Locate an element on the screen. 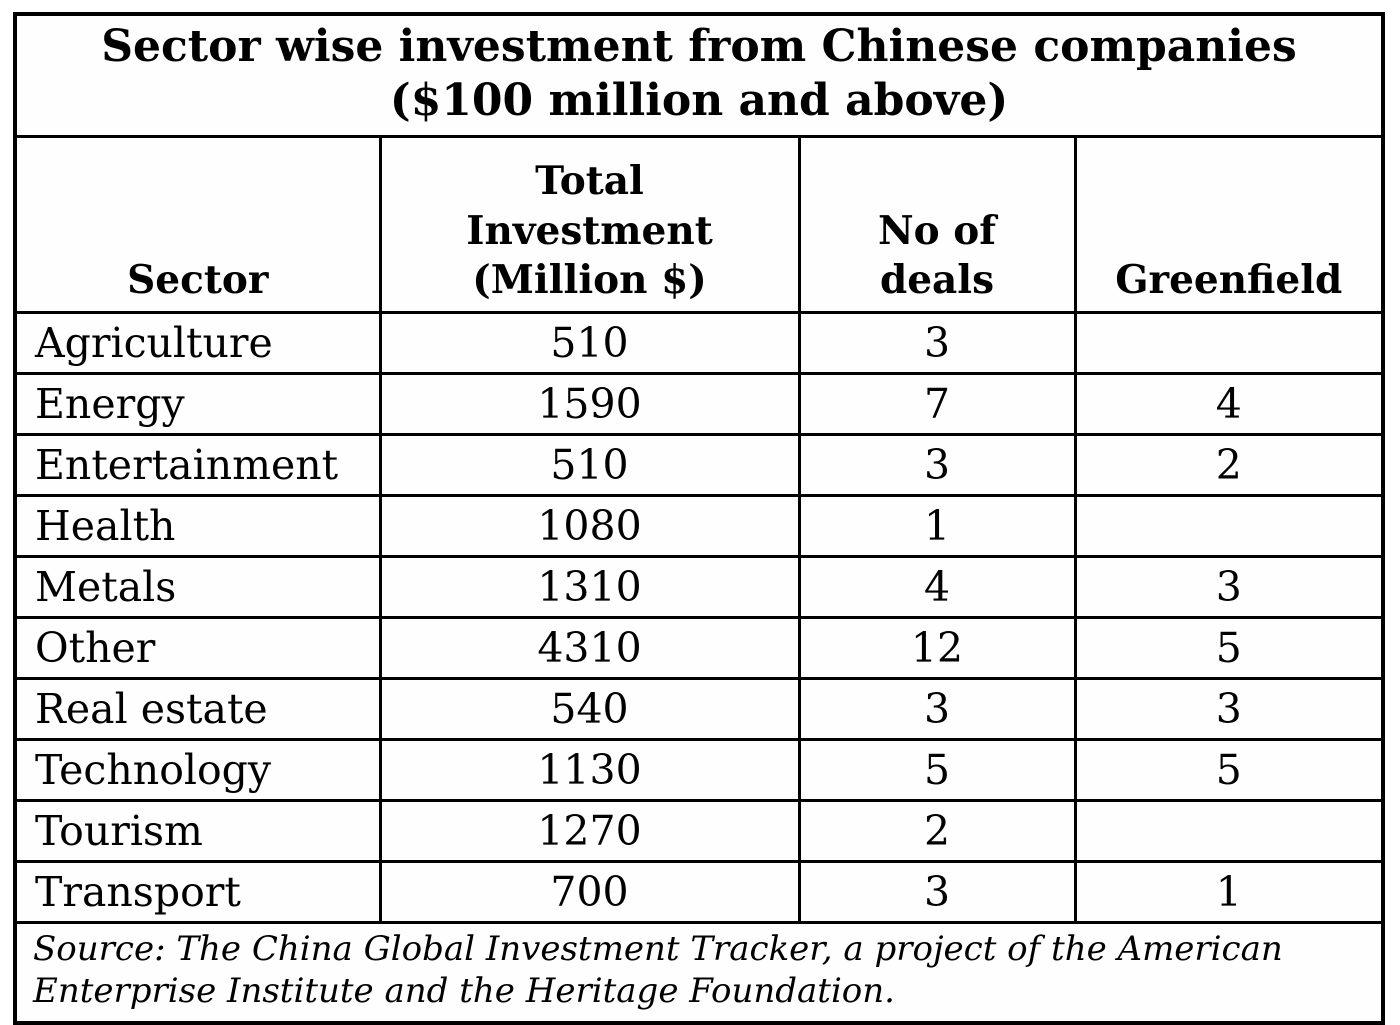 The height and width of the screenshot is (1025, 1400). investment-cell: 1270 is located at coordinates (589, 831).